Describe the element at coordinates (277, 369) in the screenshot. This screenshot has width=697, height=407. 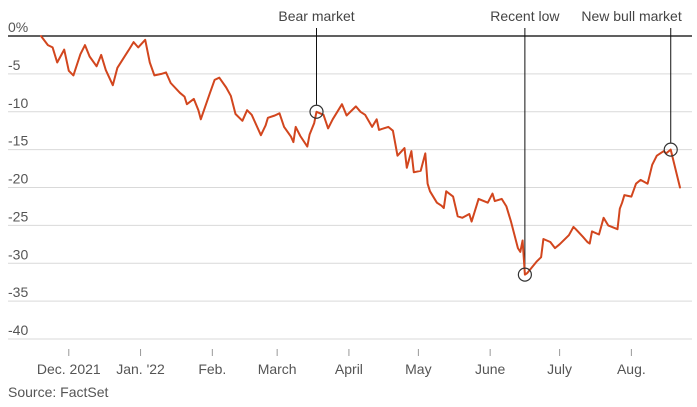
I see `x-tick-label: March` at that location.